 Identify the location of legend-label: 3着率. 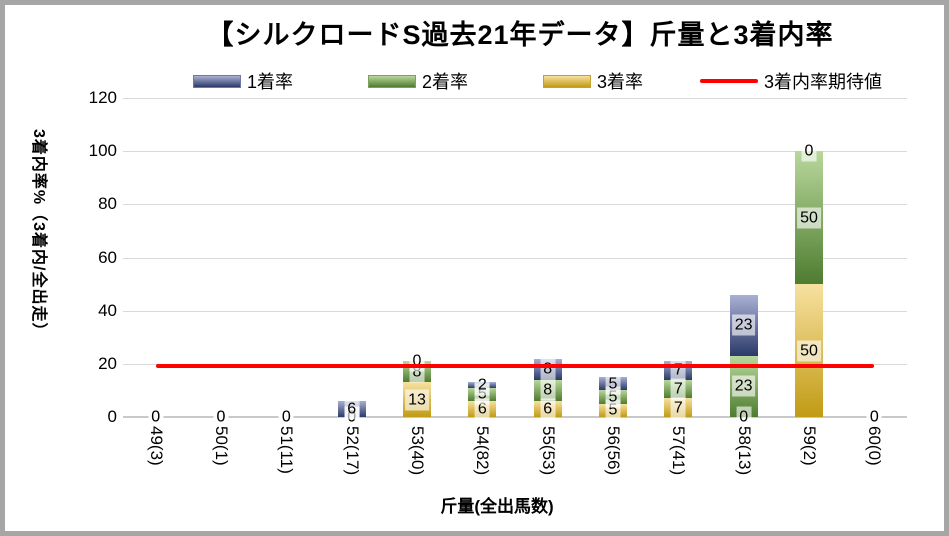
(620, 82).